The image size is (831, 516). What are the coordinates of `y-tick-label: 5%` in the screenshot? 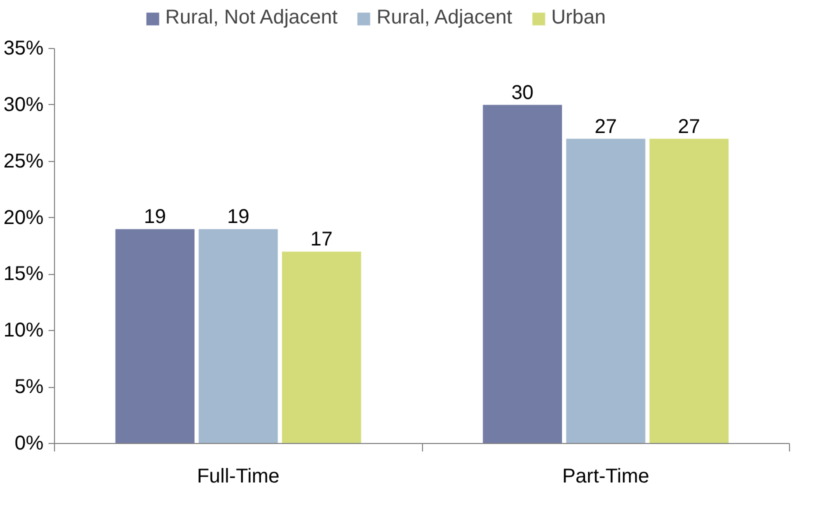 It's located at (29, 387).